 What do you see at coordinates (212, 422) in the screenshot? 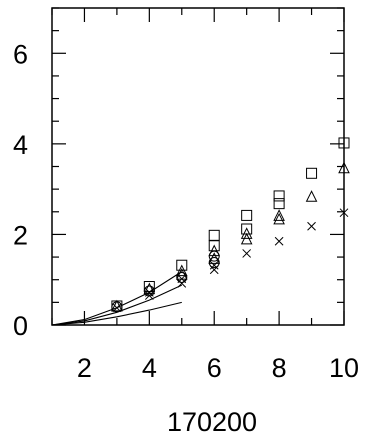
I see `x-axis-title: 170200` at bounding box center [212, 422].